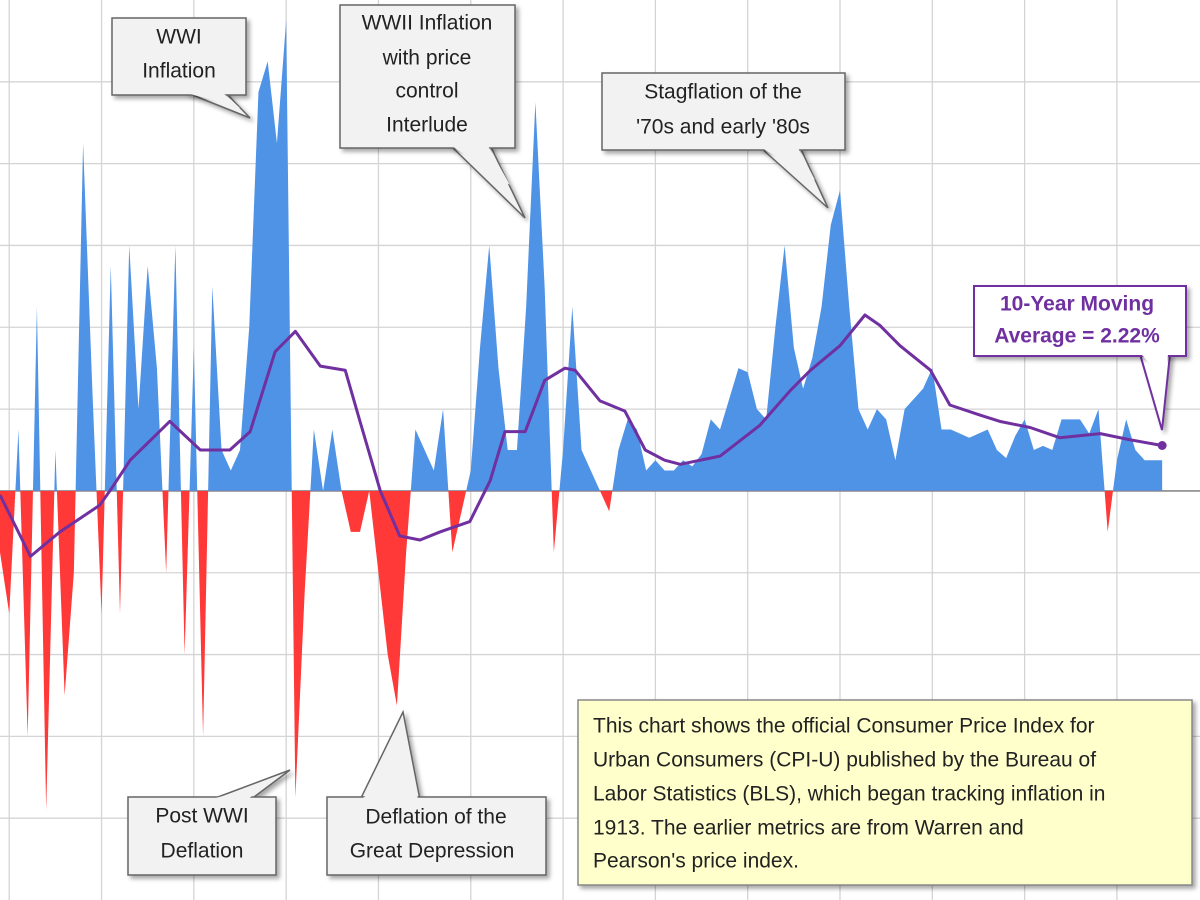 The width and height of the screenshot is (1200, 900). I want to click on callout-text: Average = 2.22%, so click(1077, 336).